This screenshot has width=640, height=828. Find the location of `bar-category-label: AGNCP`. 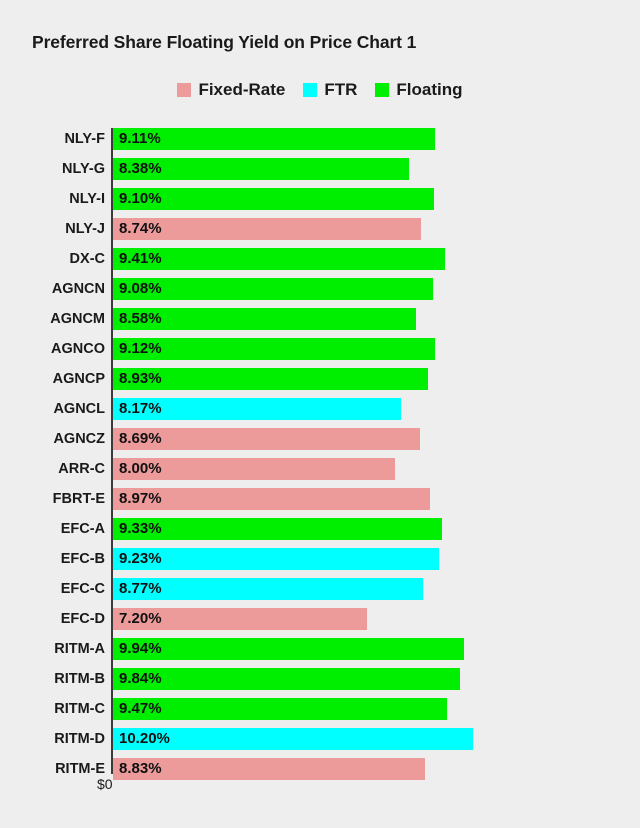

bar-category-label: AGNCP is located at coordinates (78, 379).